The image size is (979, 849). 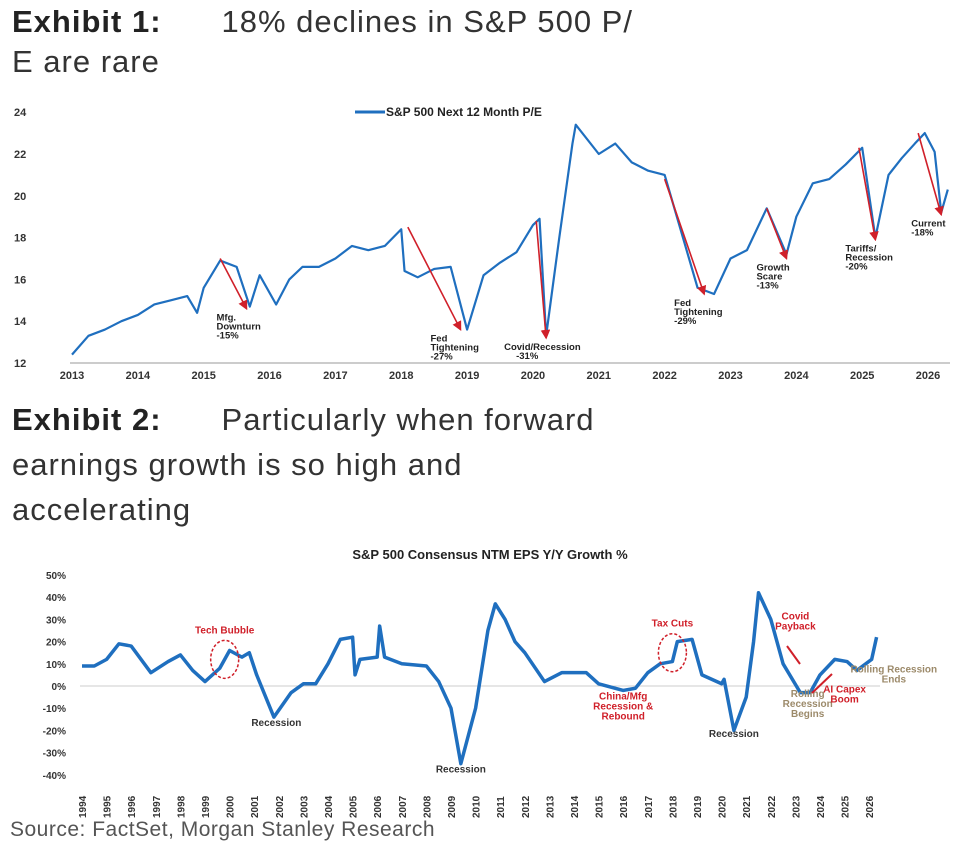 I want to click on x-tick-label: 2010, so click(x=477, y=806).